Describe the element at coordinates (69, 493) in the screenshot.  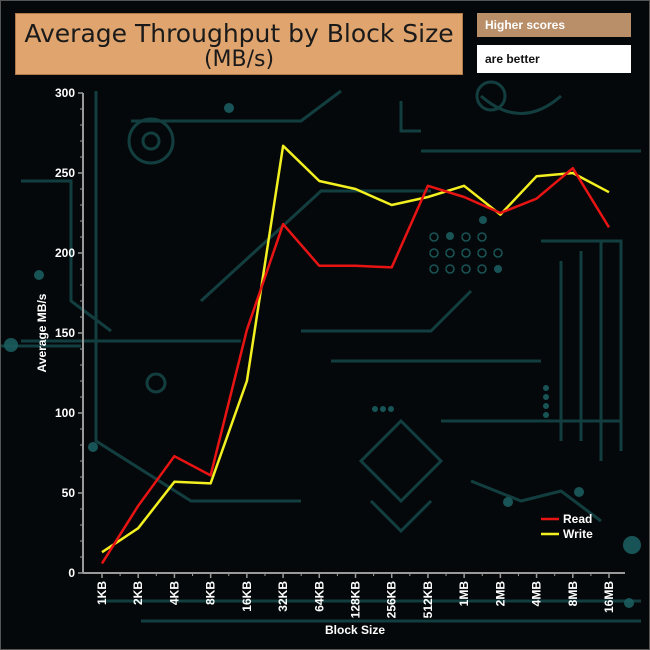
I see `y-tick-label: 50` at that location.